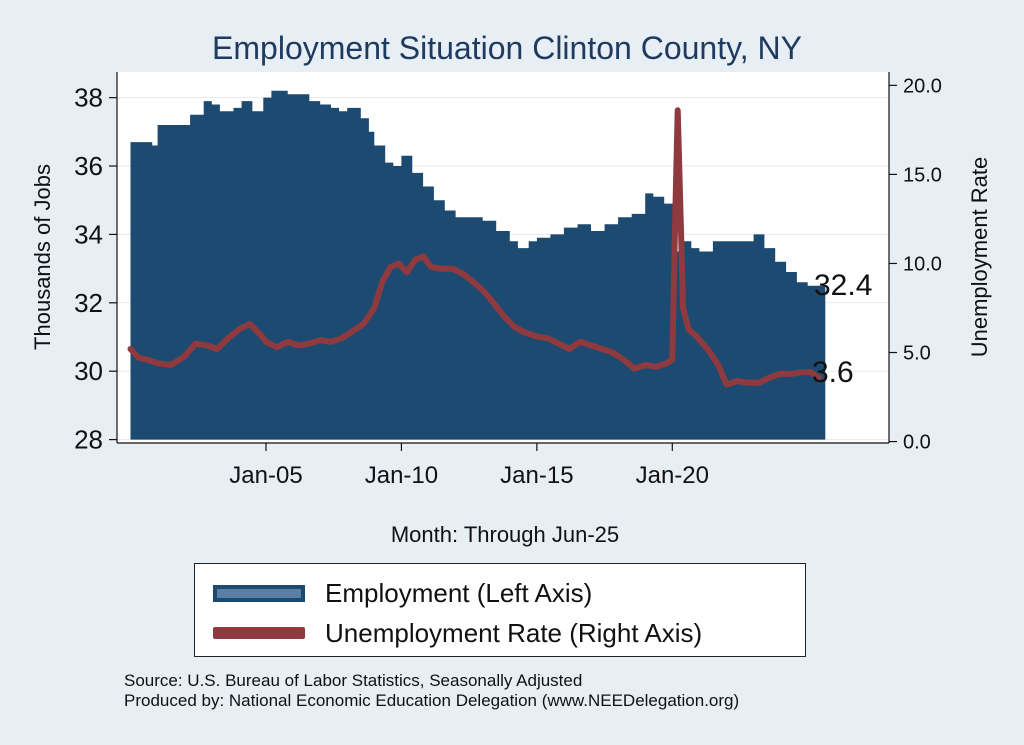  I want to click on right-tick-label: 10.0, so click(922, 264).